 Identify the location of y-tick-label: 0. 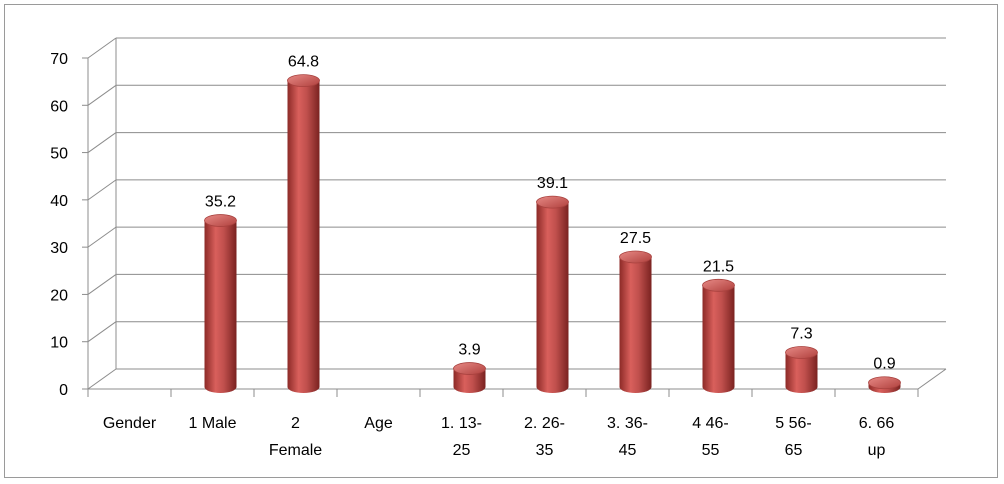
(63, 390).